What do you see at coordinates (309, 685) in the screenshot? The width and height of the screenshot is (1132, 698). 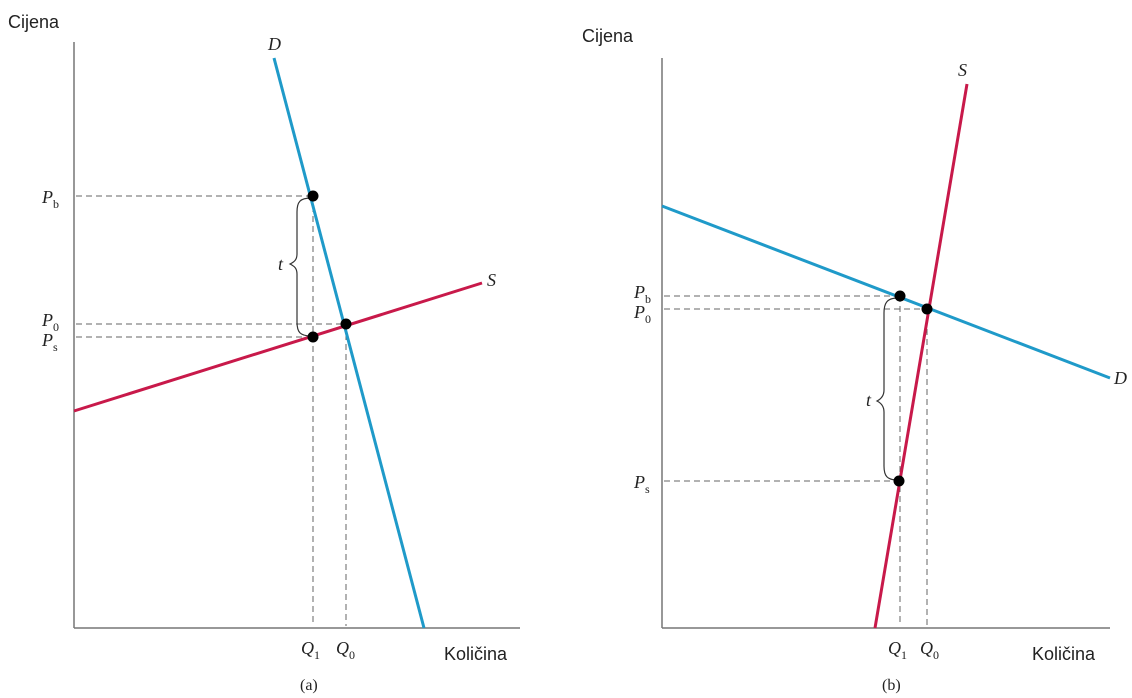 I see `panel-caption: (a)` at bounding box center [309, 685].